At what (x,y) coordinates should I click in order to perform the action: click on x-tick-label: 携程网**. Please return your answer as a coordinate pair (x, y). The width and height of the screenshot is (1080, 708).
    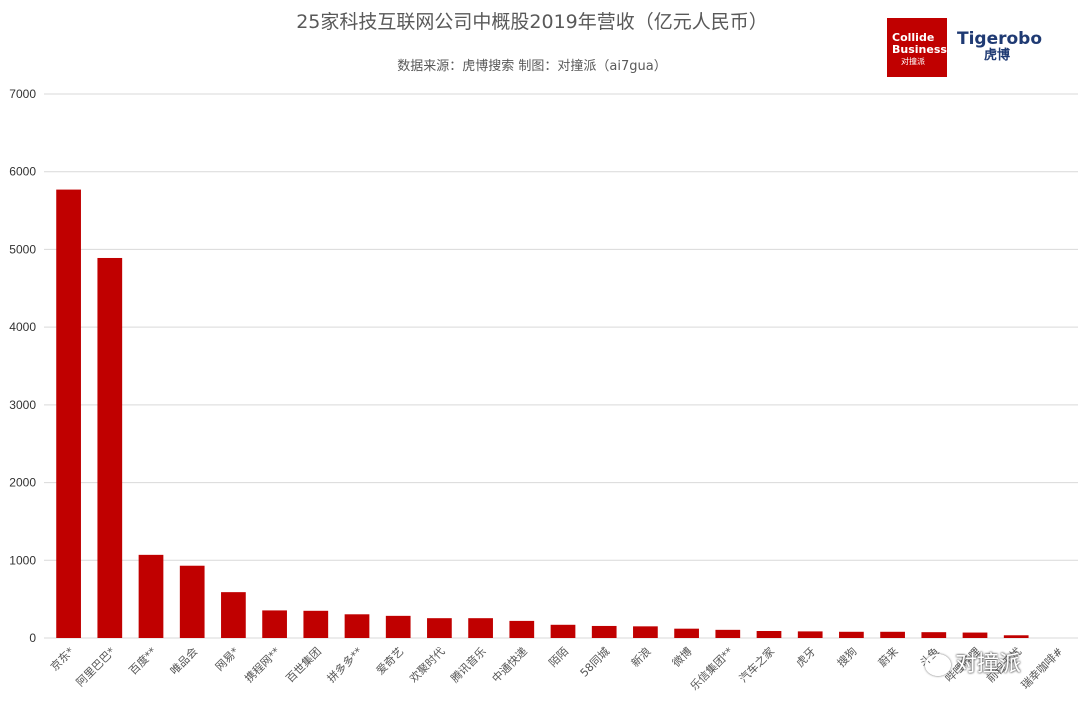
    Looking at the image, I should click on (262, 664).